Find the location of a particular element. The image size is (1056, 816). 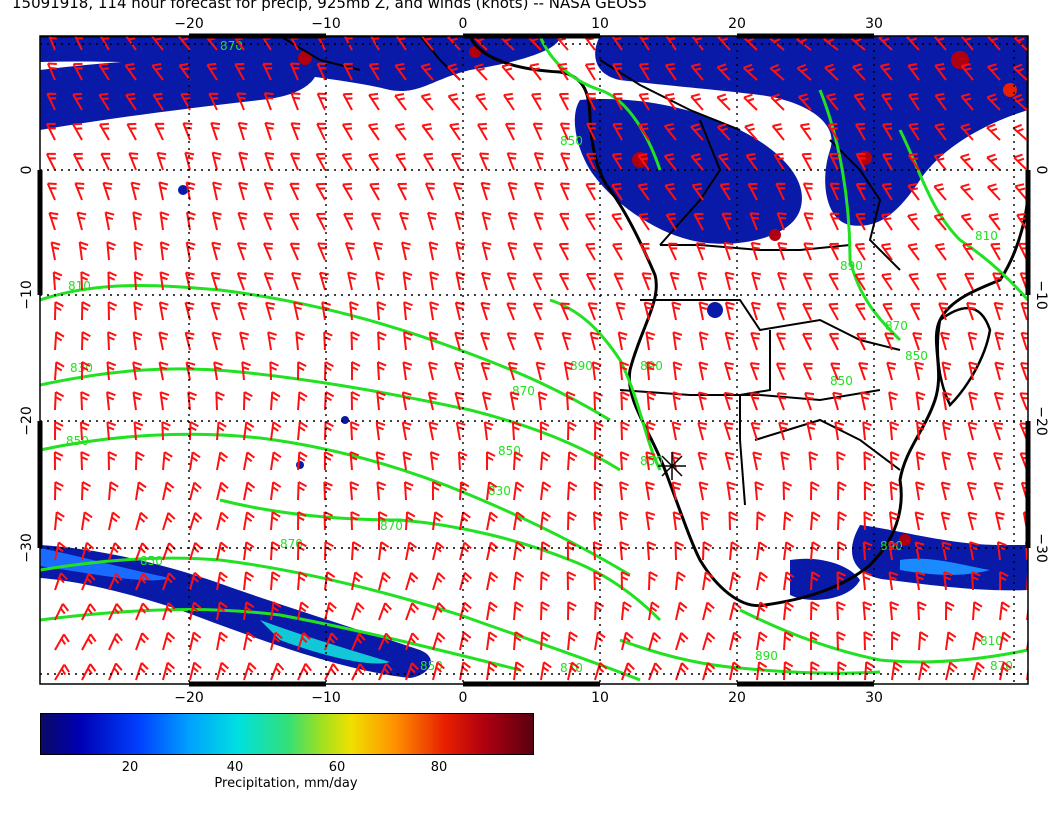

contour-label: 850 is located at coordinates (509, 451).